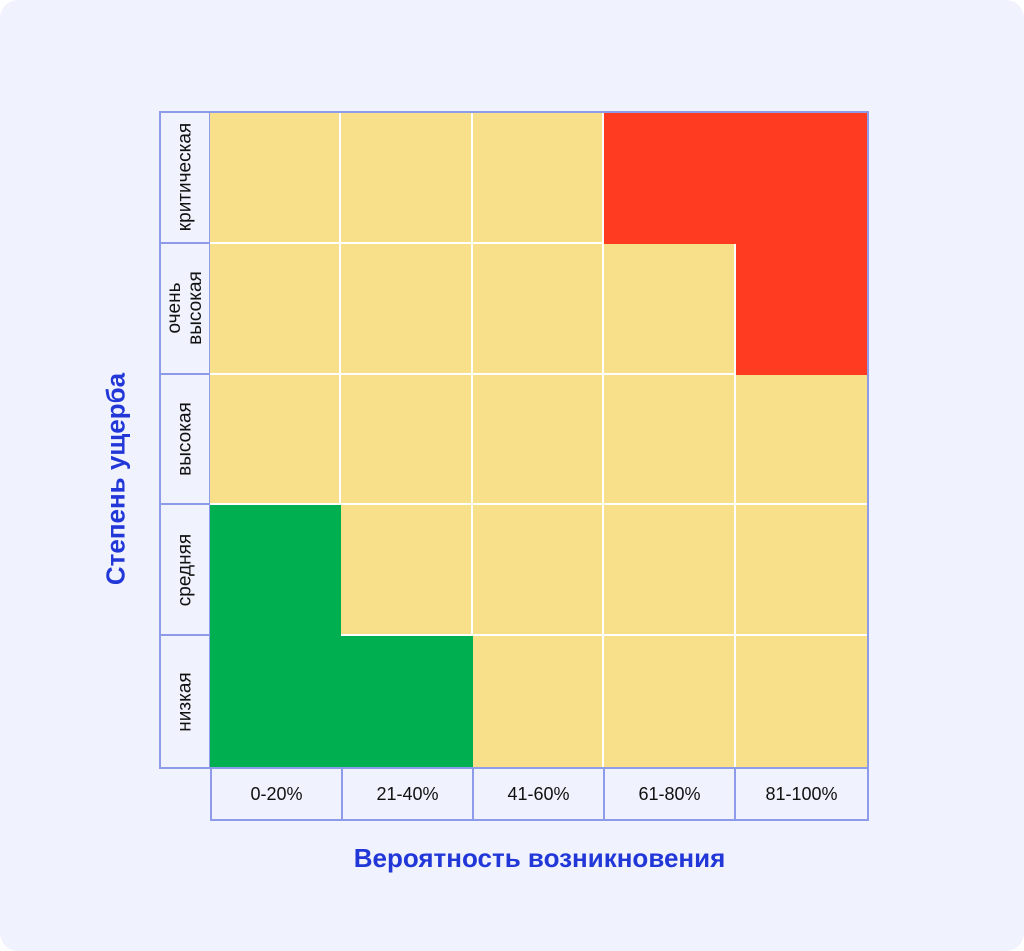  Describe the element at coordinates (539, 858) in the screenshot. I see `x-axis-title: Вероятность возникновения` at that location.